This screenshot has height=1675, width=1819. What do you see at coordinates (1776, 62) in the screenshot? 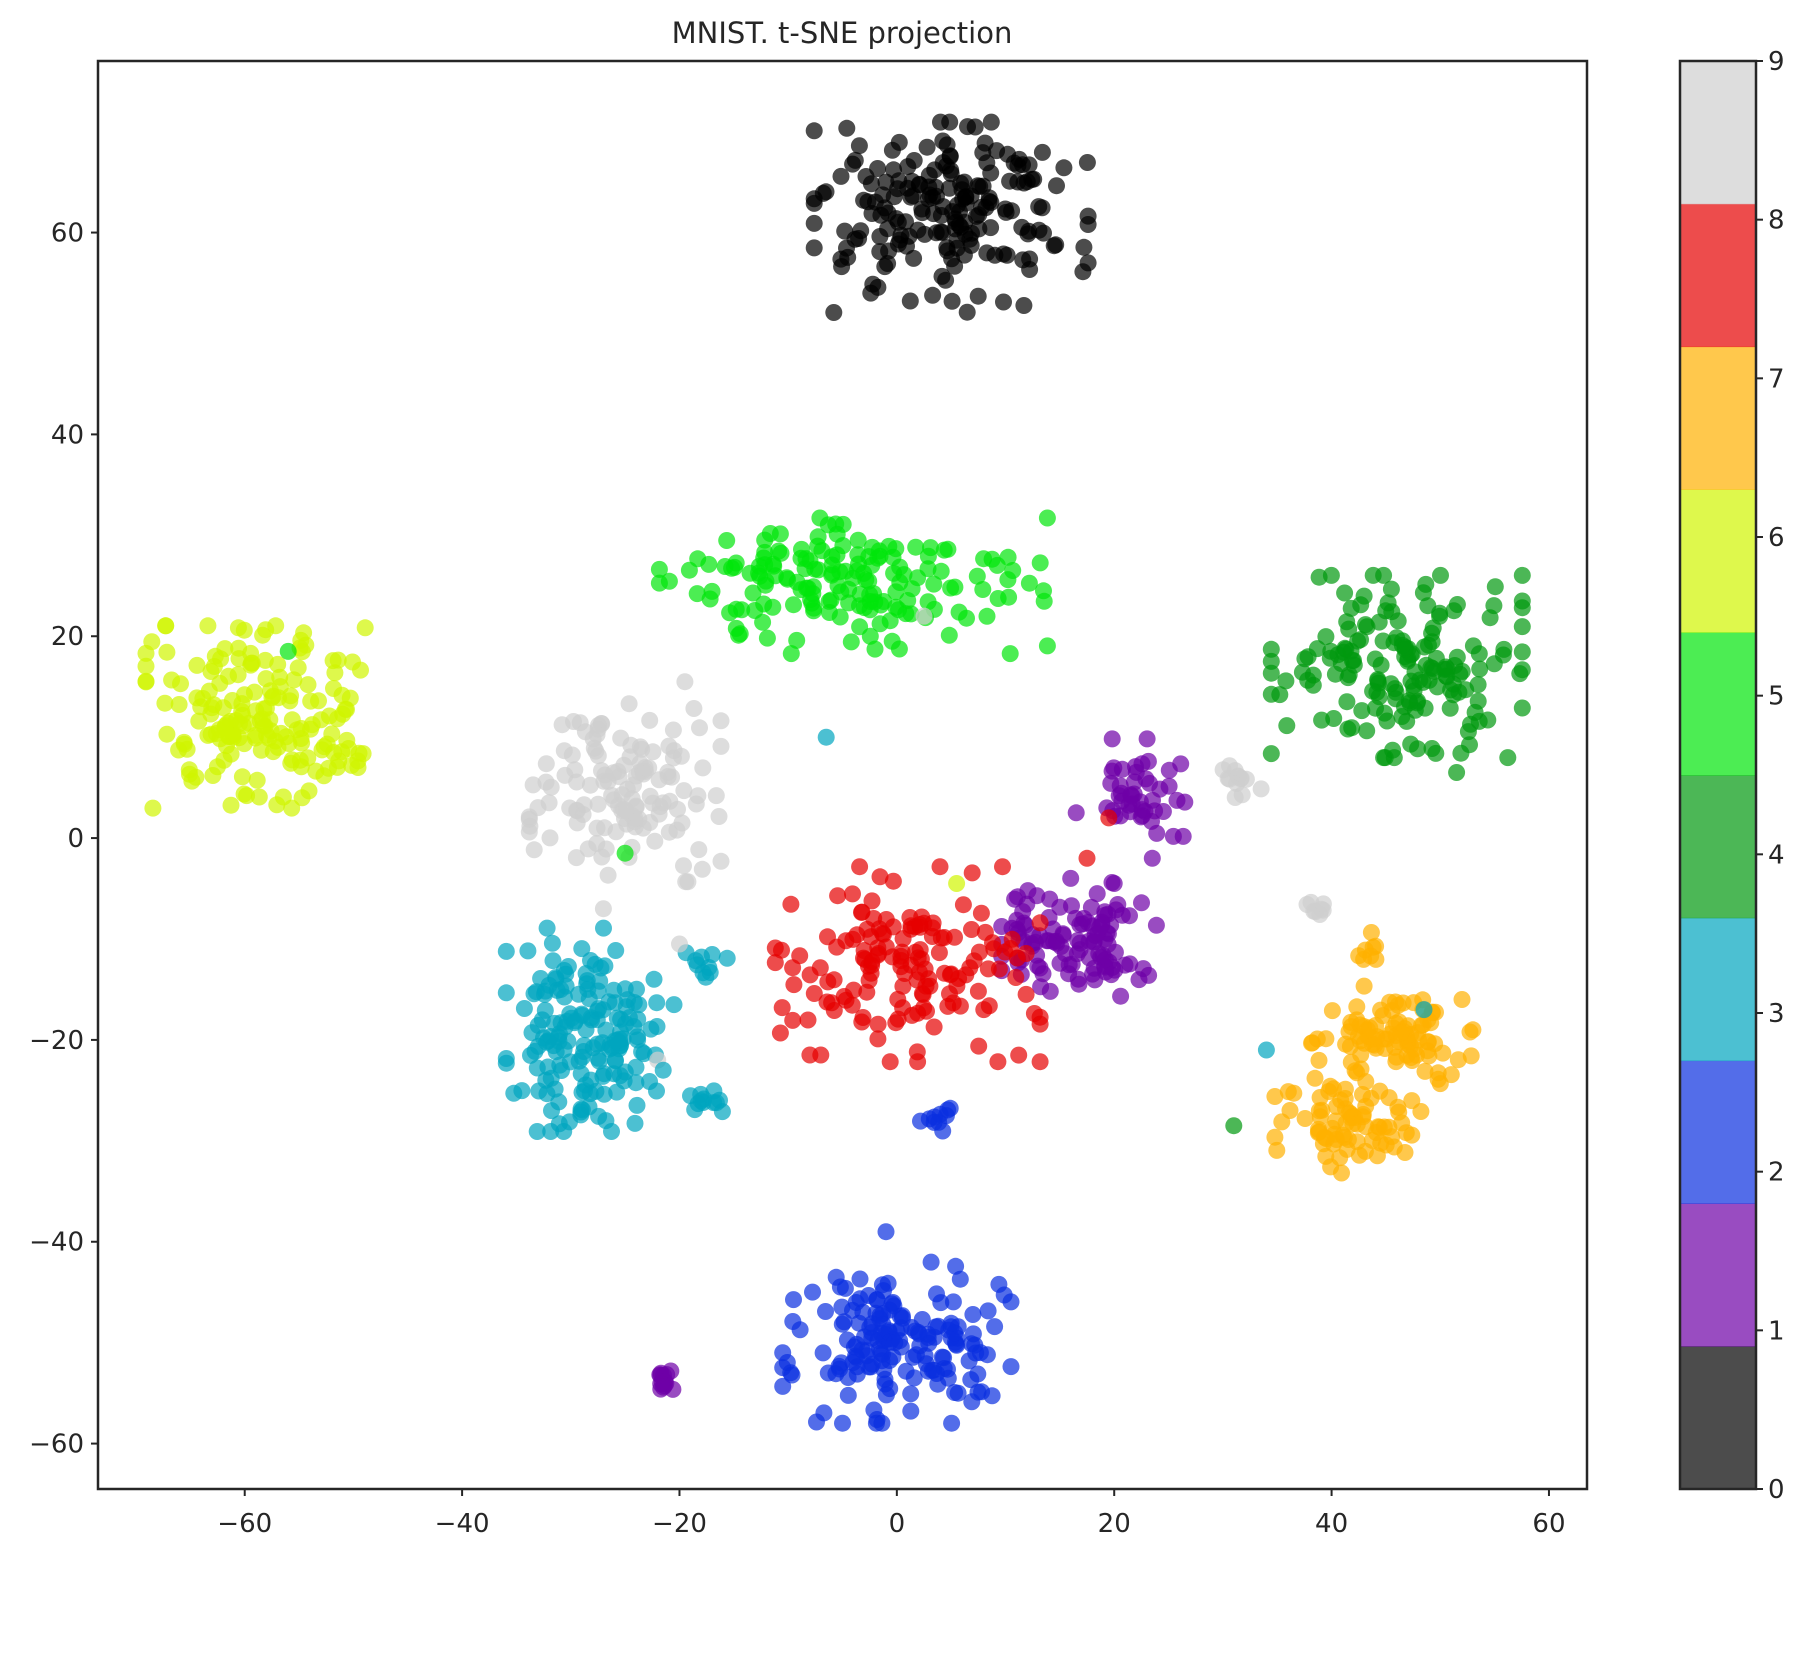
I see `colorbar-tick-label: 9` at bounding box center [1776, 62].